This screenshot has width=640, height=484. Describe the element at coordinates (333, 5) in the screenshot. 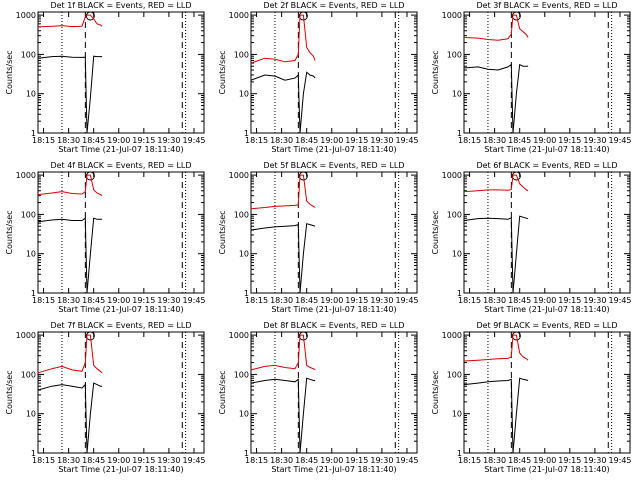

I see `chart-title: Det 2f BLACK = Events, RED = LLD` at that location.